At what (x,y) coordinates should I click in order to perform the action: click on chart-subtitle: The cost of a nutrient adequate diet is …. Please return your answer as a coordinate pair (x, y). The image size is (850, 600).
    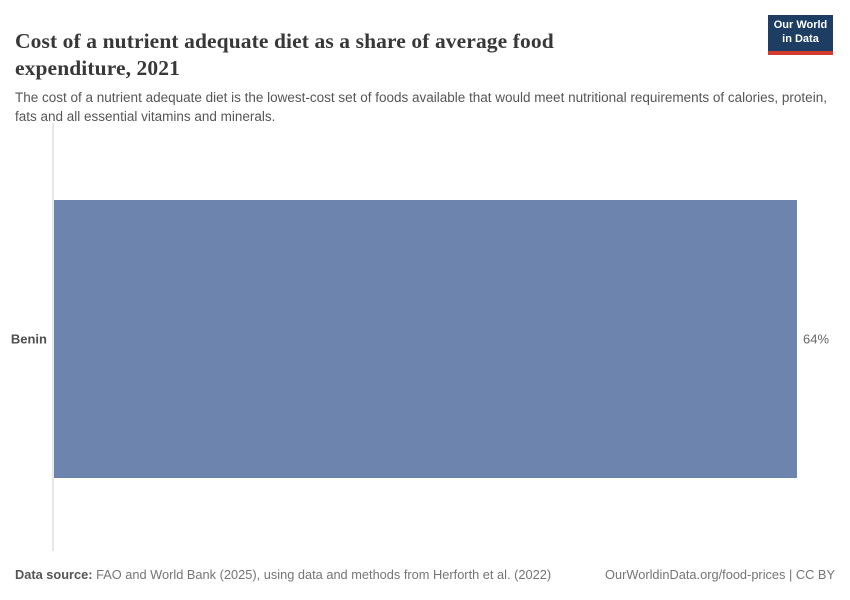
    Looking at the image, I should click on (421, 107).